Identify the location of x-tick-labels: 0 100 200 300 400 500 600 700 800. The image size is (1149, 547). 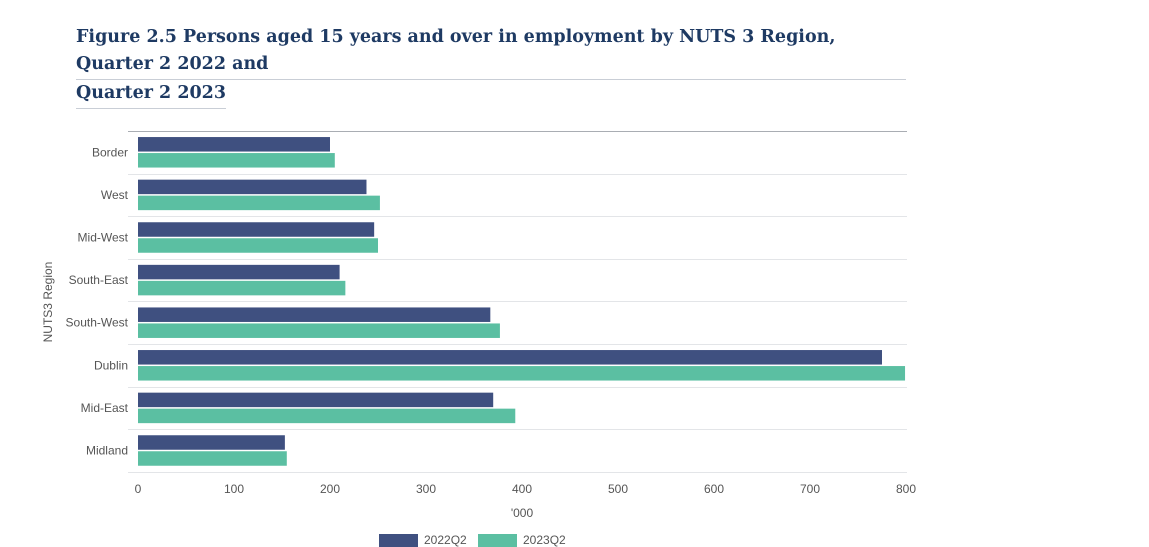
(526, 489).